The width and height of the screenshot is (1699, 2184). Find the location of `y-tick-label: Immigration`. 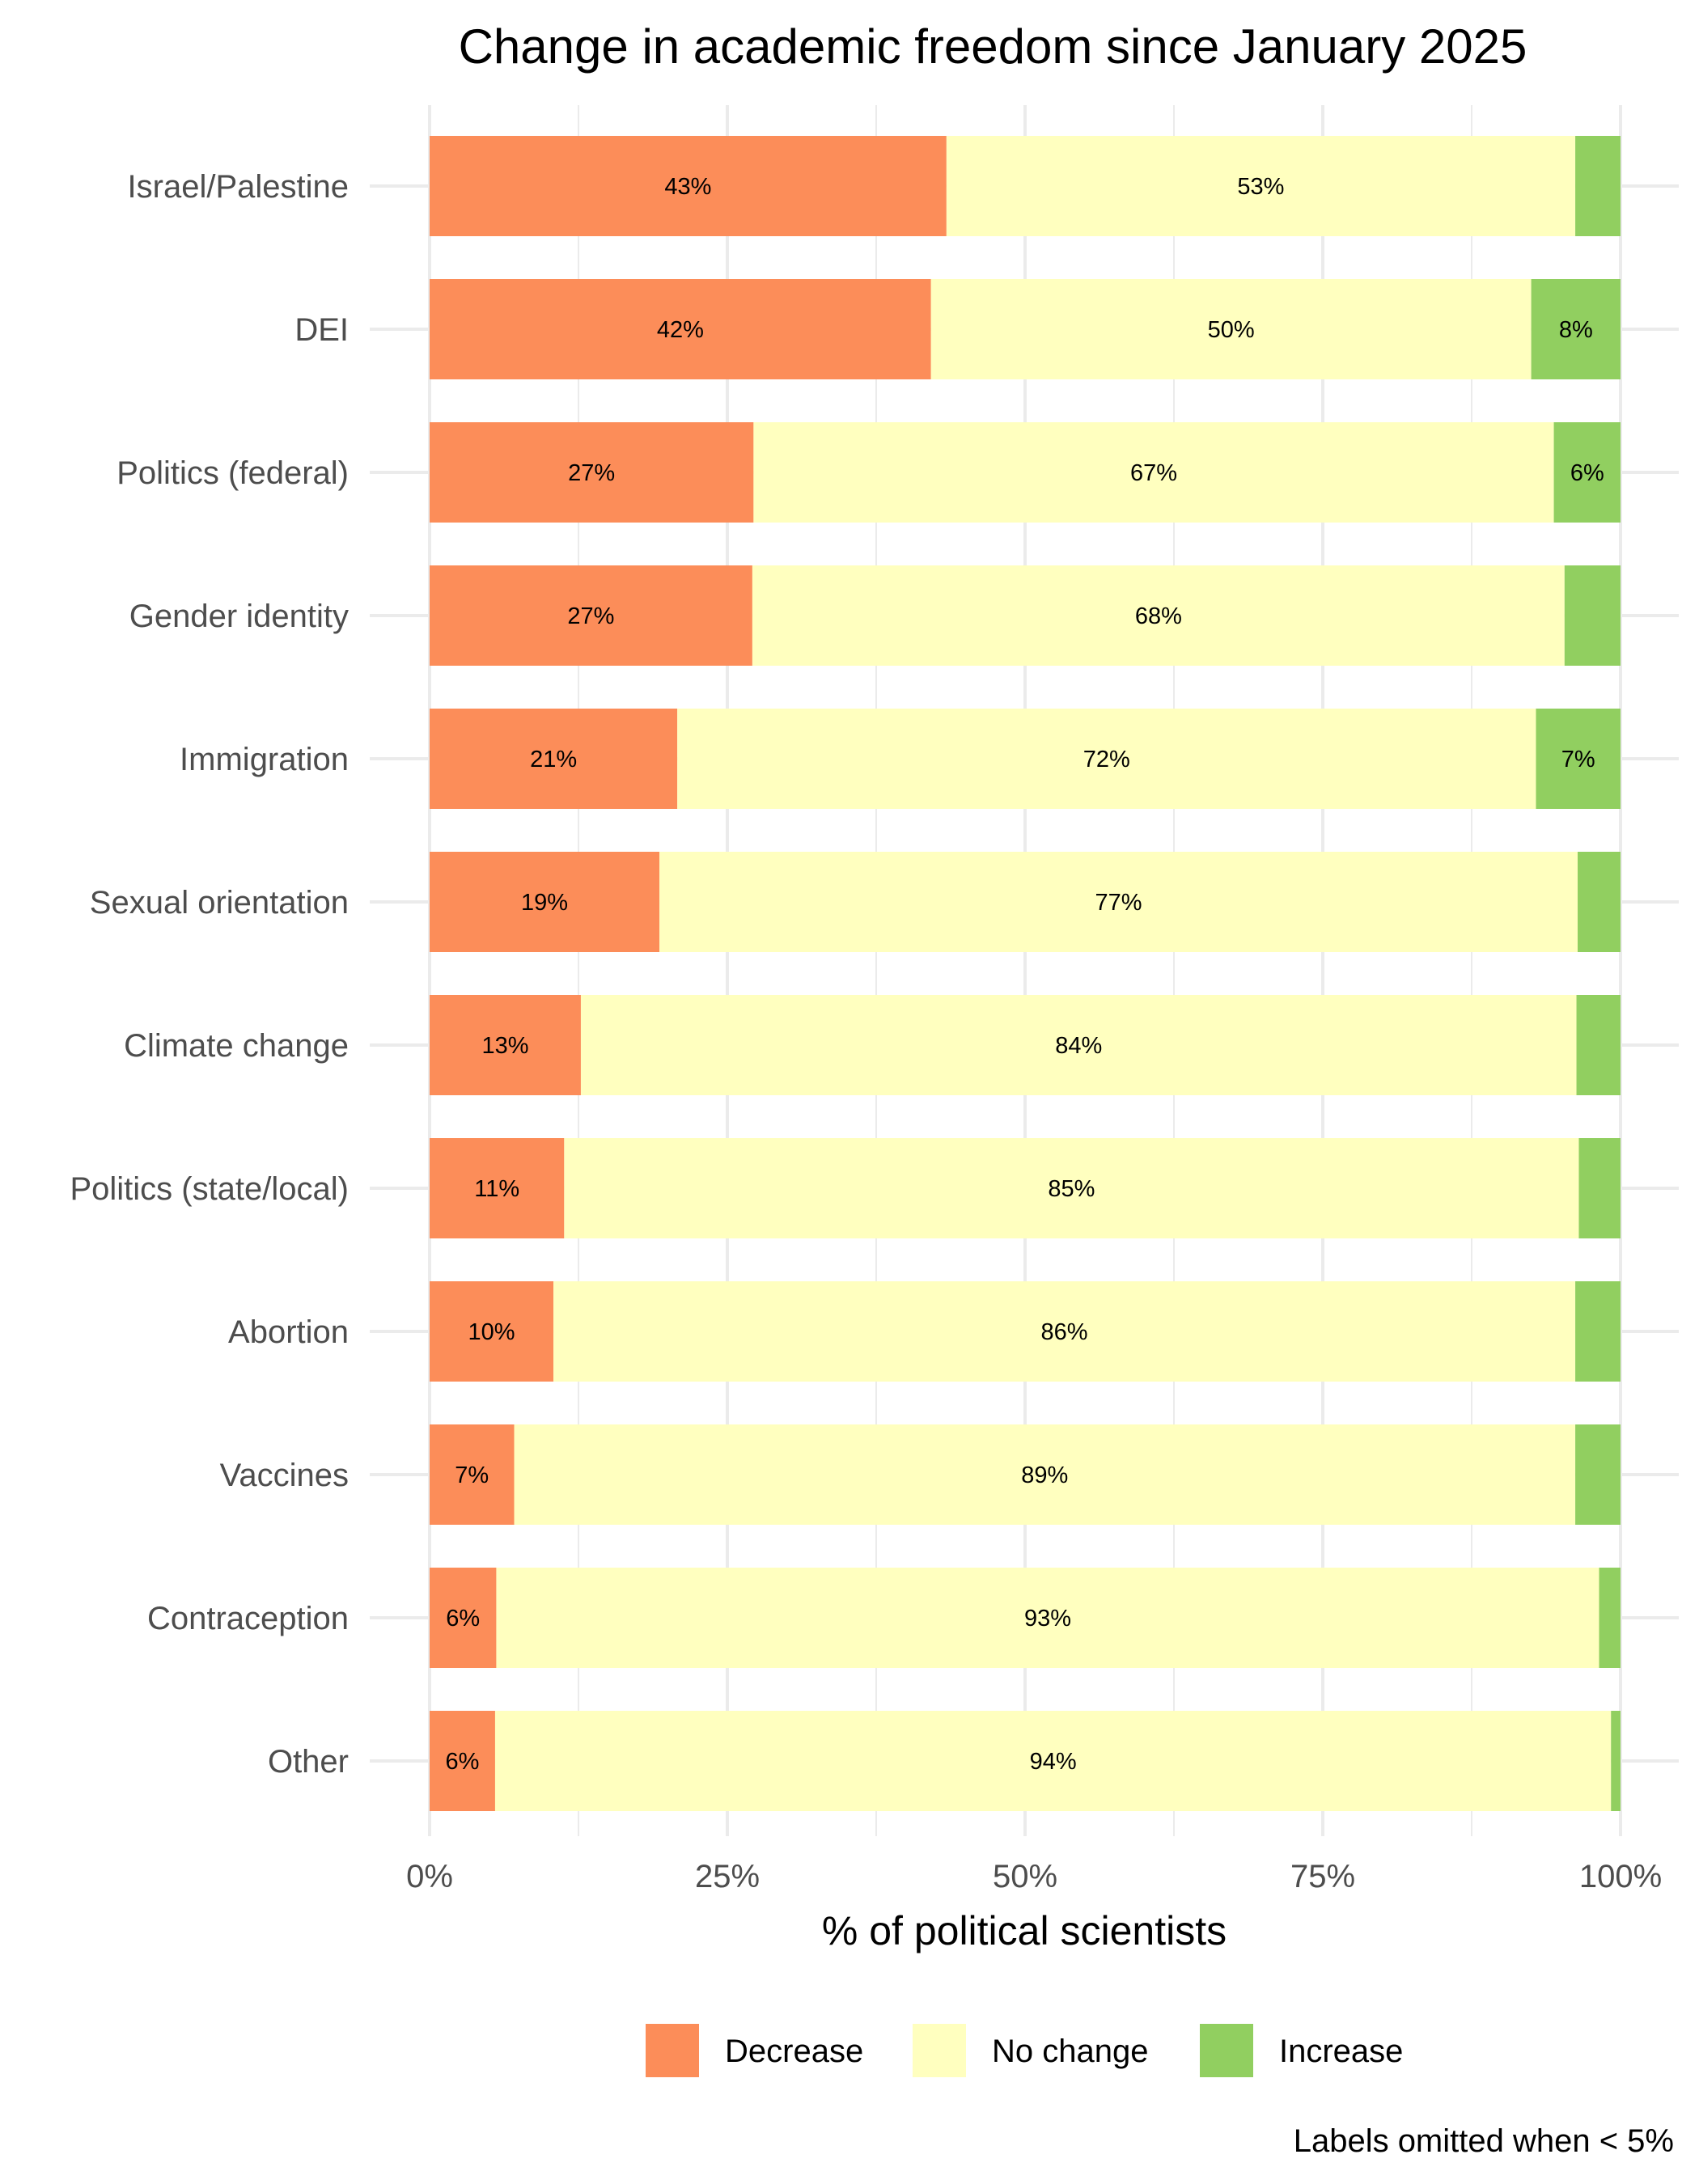

y-tick-label: Immigration is located at coordinates (264, 759).